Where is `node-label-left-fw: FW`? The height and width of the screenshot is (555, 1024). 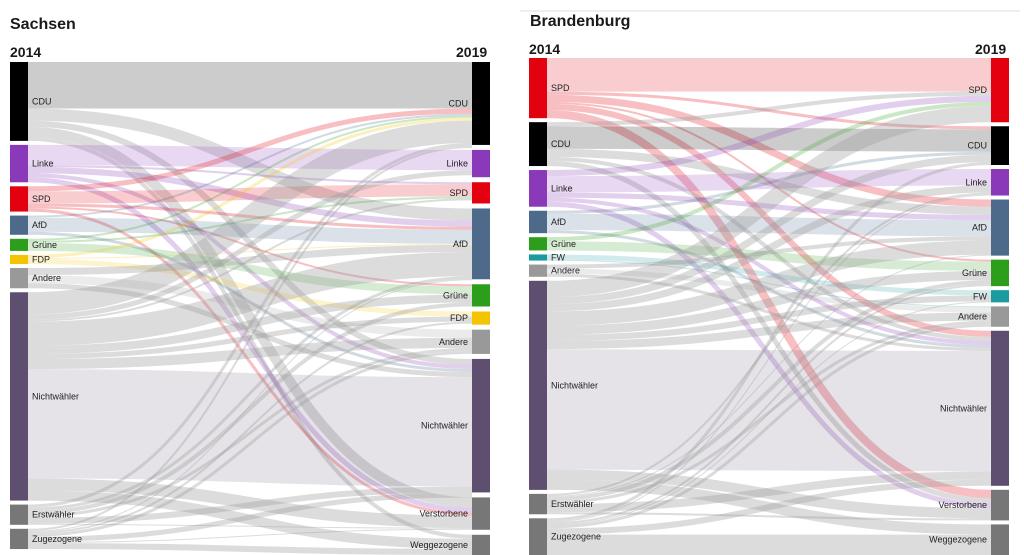
node-label-left-fw: FW is located at coordinates (558, 258).